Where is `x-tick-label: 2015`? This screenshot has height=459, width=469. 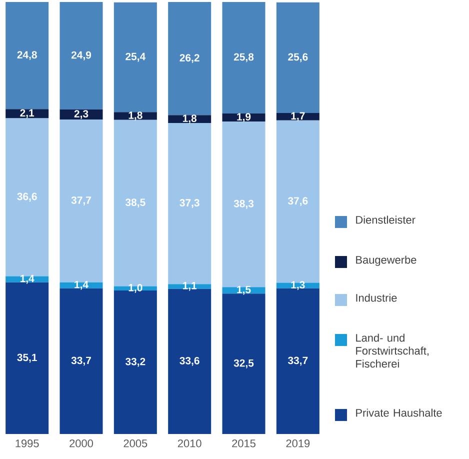 x-tick-label: 2015 is located at coordinates (244, 444).